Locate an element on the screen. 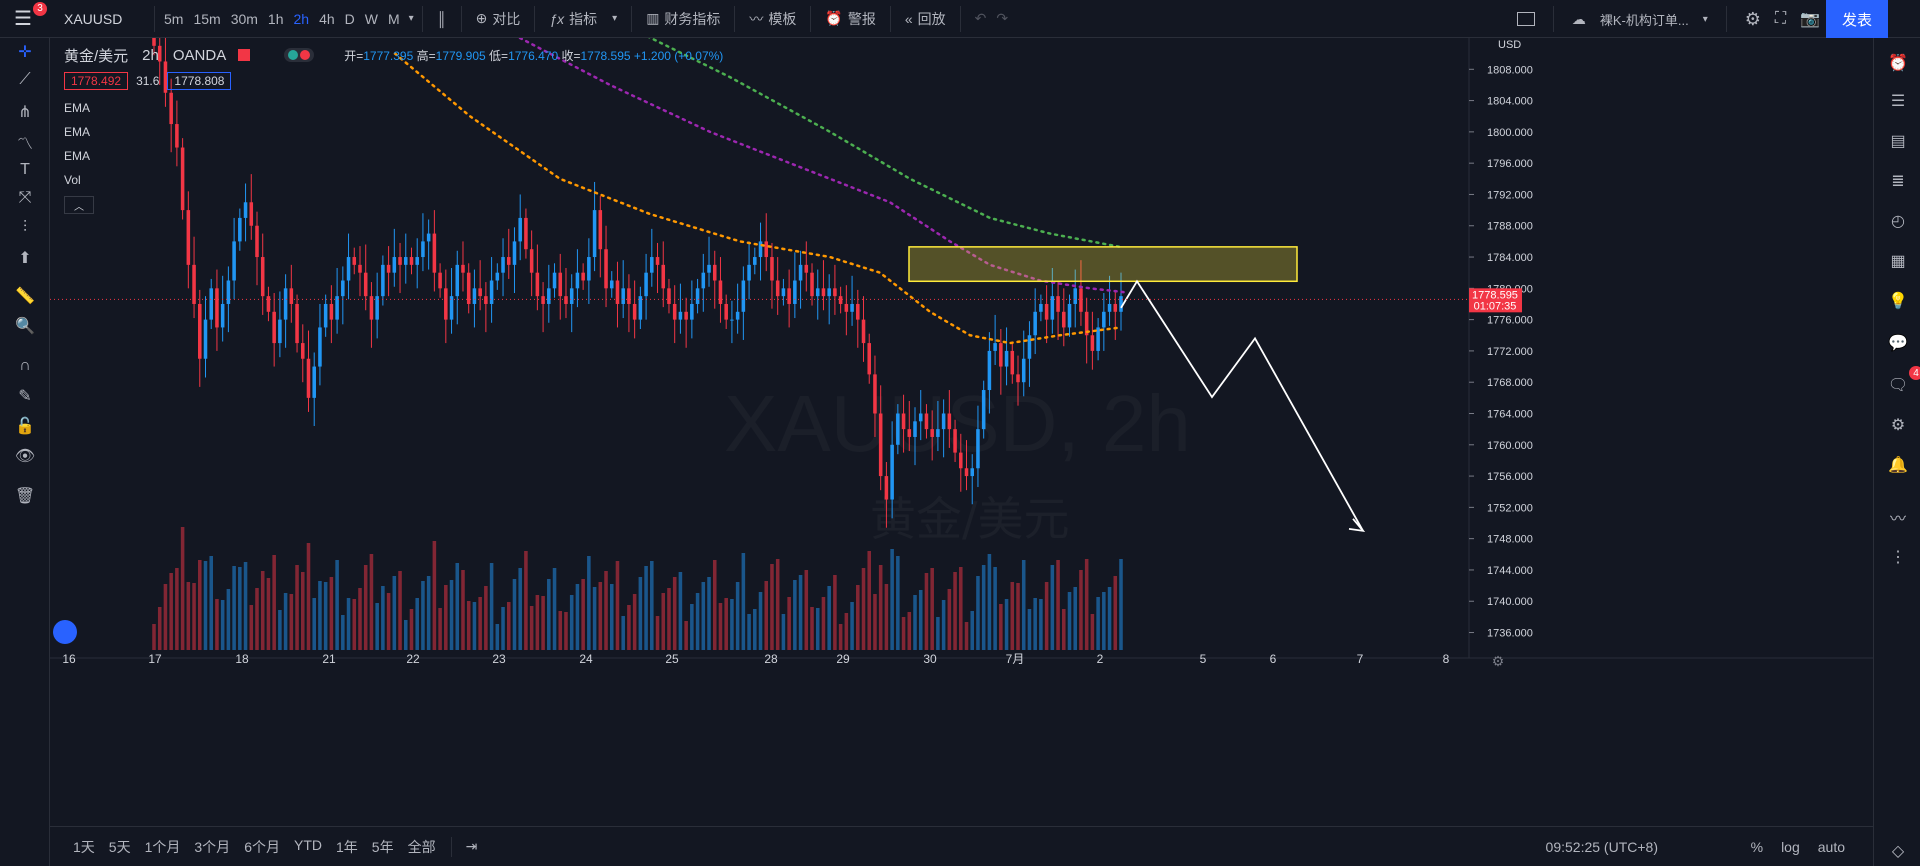 Image resolution: width=1920 pixels, height=866 pixels. clock: 09:52:25 (UTC+8) is located at coordinates (1601, 846).